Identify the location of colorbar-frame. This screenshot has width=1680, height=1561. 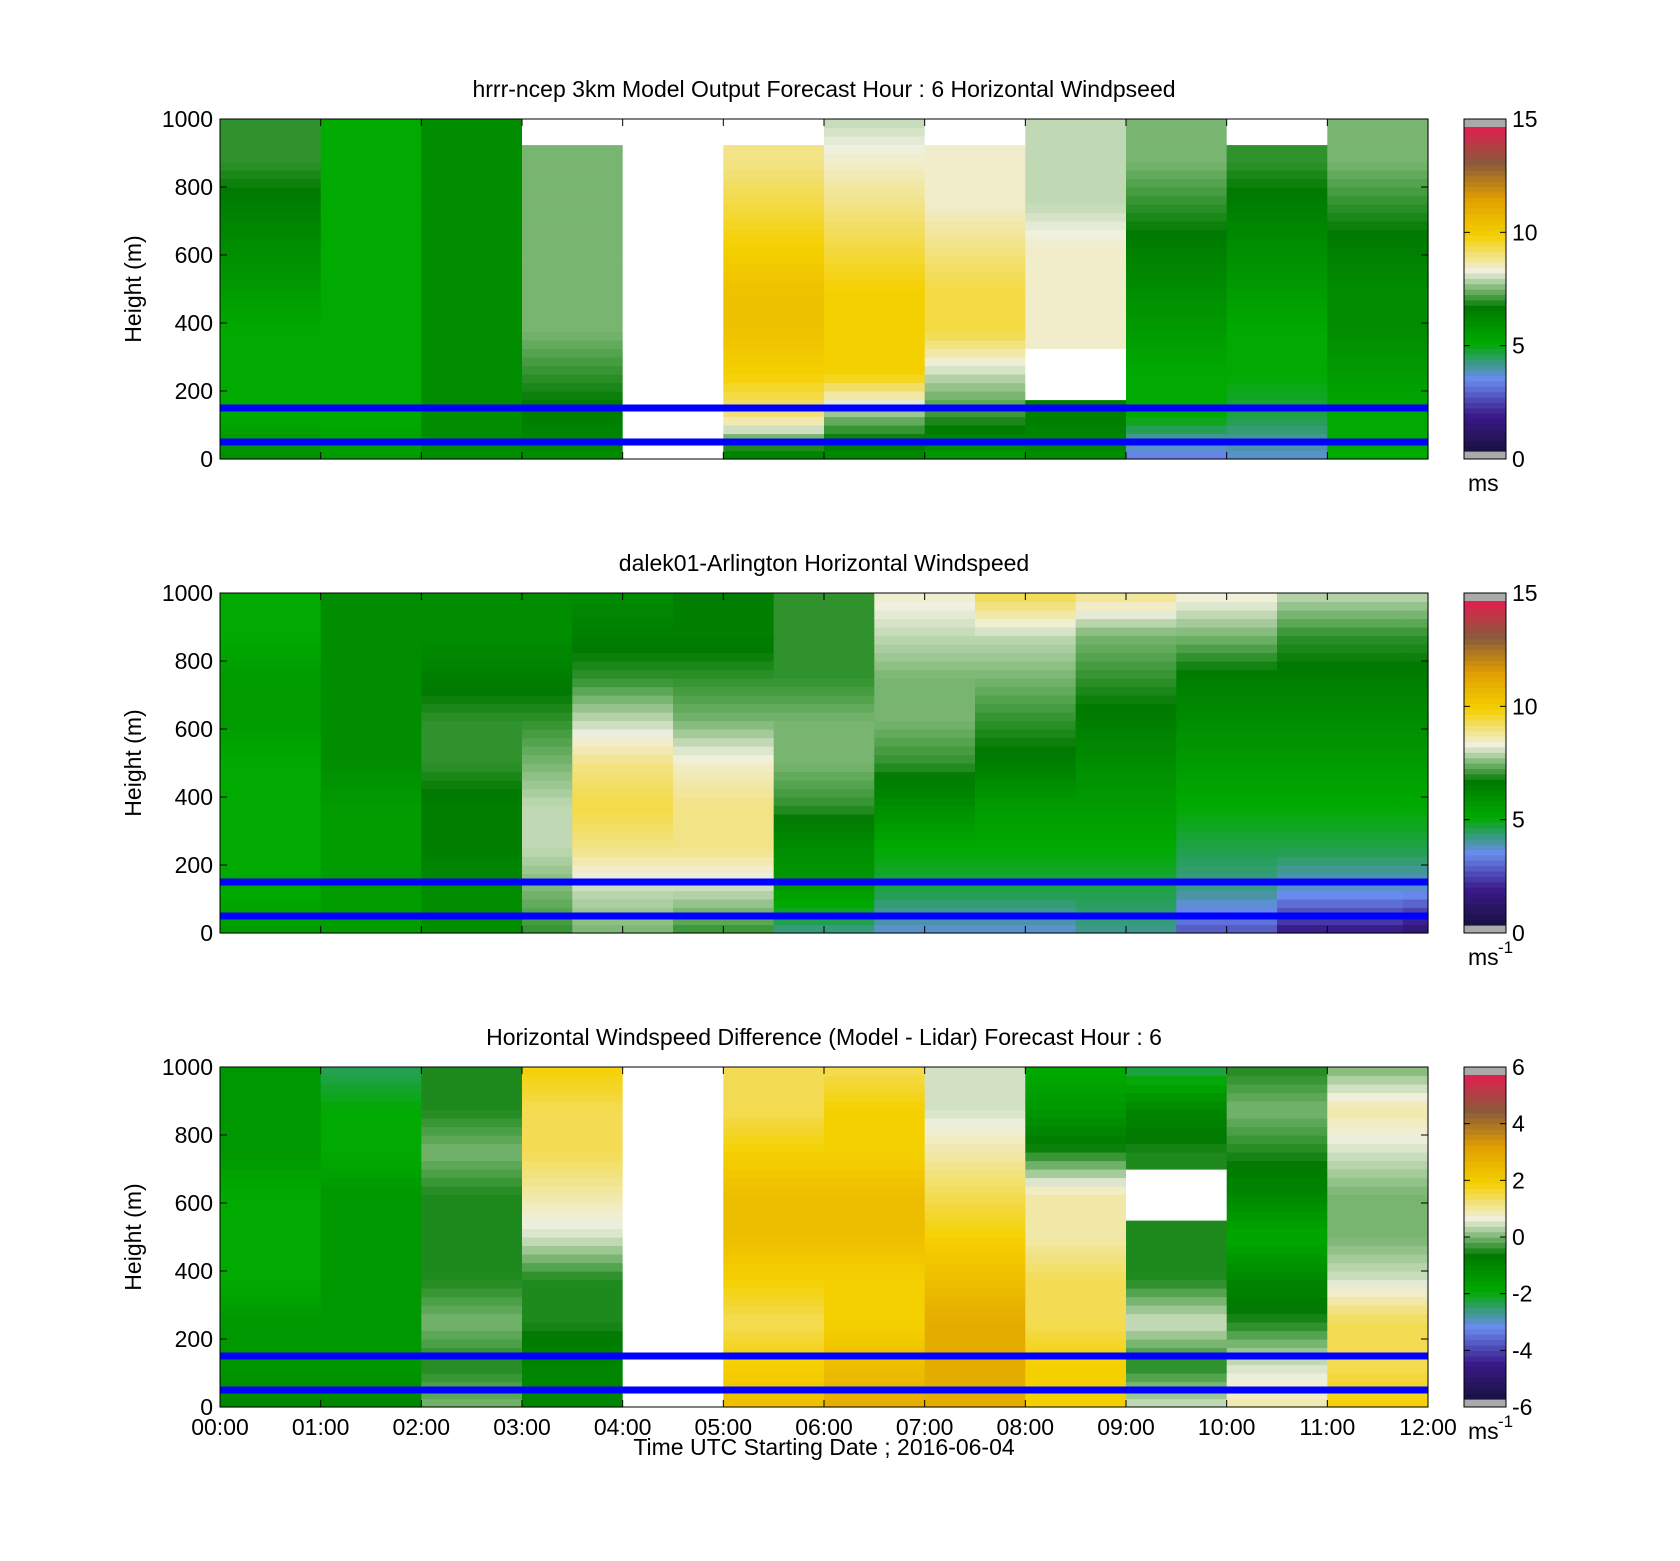
(1485, 289).